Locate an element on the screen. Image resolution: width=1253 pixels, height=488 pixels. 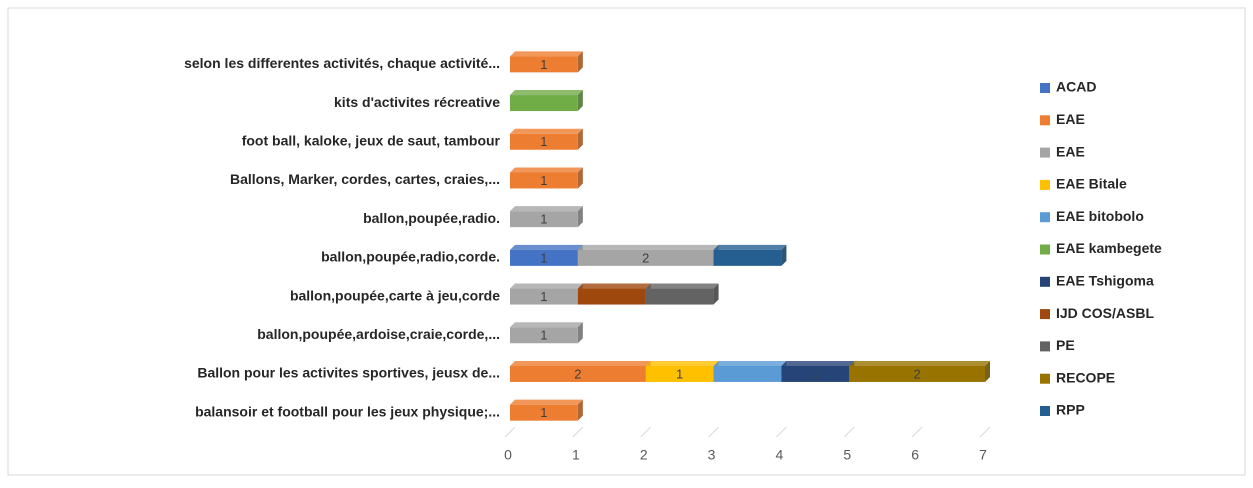
legend-label: EAE Tshigoma is located at coordinates (1105, 281).